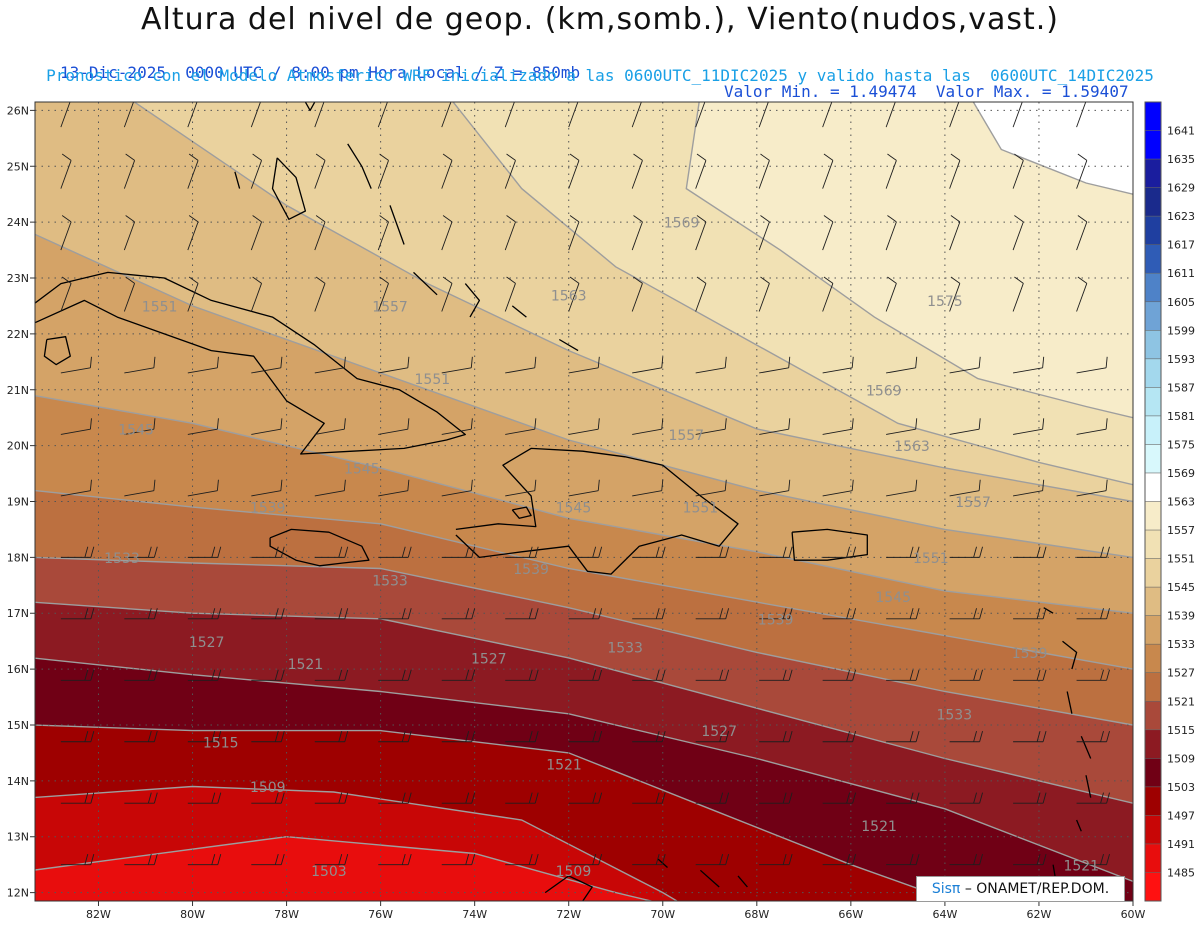 This screenshot has width=1200, height=927. I want to click on credit-text: – ONAMET/REP.DOM., so click(1037, 889).